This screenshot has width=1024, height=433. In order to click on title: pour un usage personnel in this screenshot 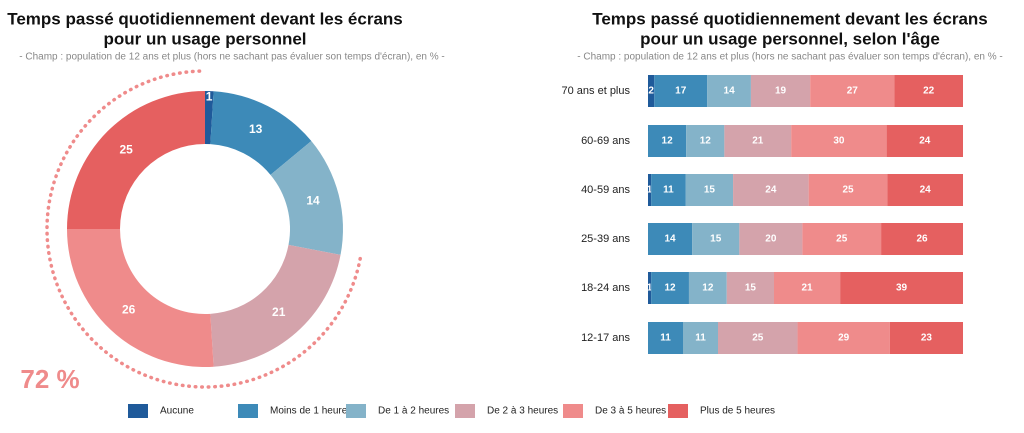, I will do `click(204, 38)`.